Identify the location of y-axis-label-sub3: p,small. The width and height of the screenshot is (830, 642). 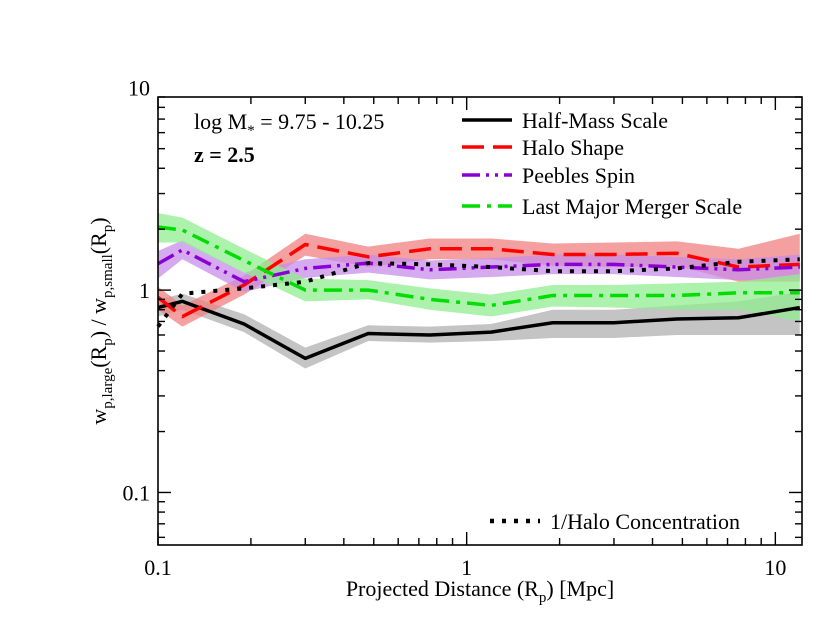
(108, 276).